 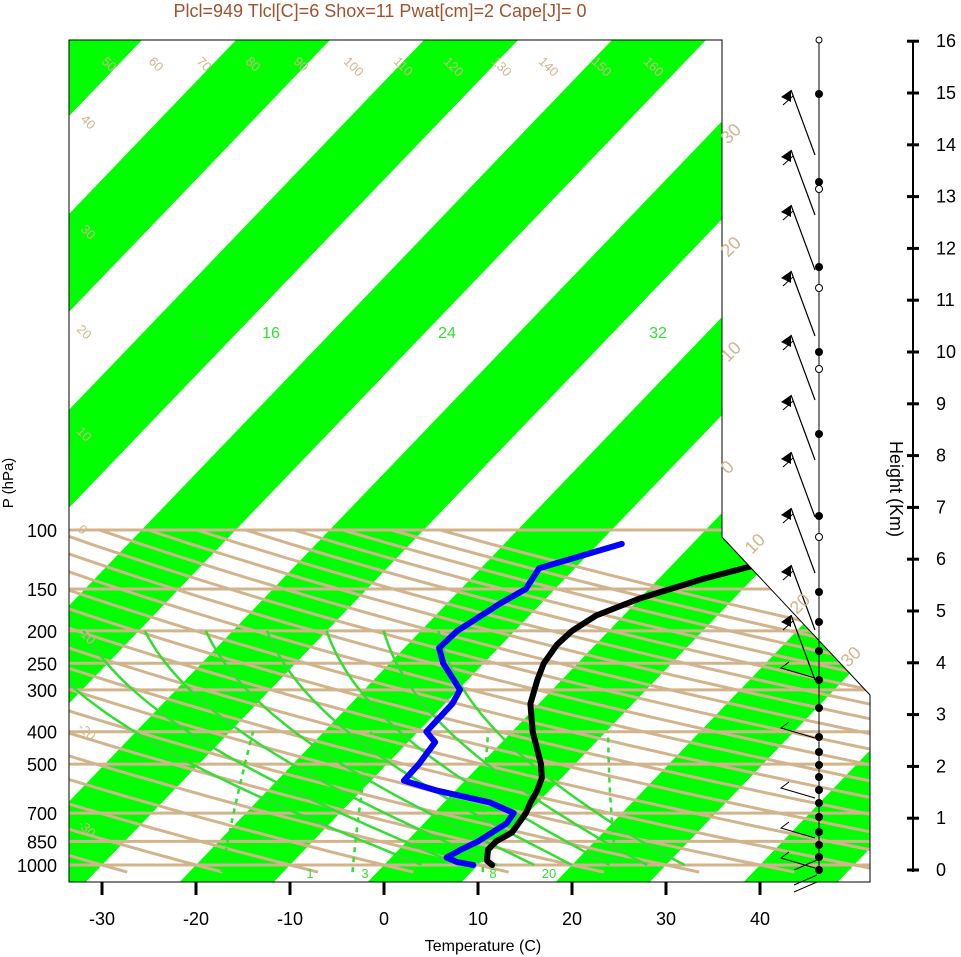 What do you see at coordinates (941, 663) in the screenshot?
I see `height-tick-label: 4` at bounding box center [941, 663].